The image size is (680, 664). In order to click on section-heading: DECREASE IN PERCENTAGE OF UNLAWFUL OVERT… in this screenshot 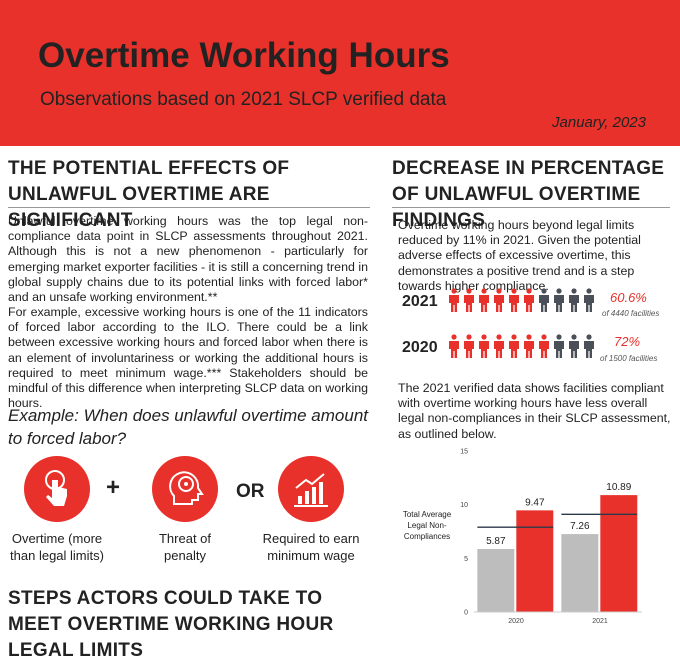, I will do `click(528, 194)`.